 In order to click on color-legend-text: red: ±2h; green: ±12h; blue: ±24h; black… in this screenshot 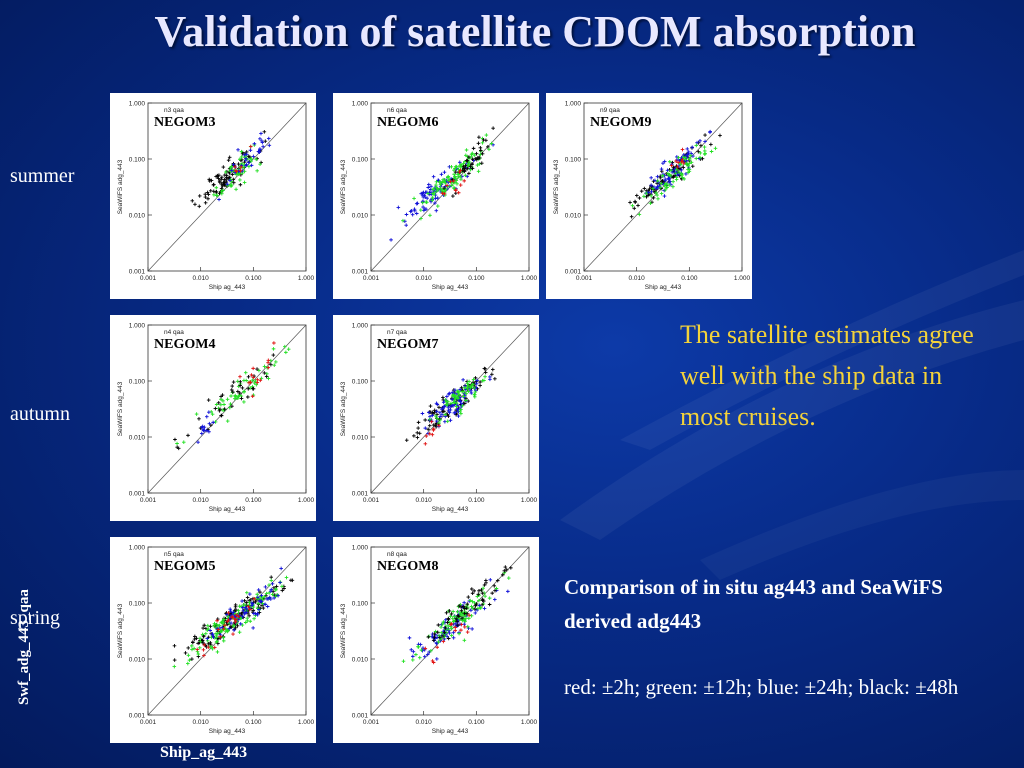, I will do `click(761, 687)`.